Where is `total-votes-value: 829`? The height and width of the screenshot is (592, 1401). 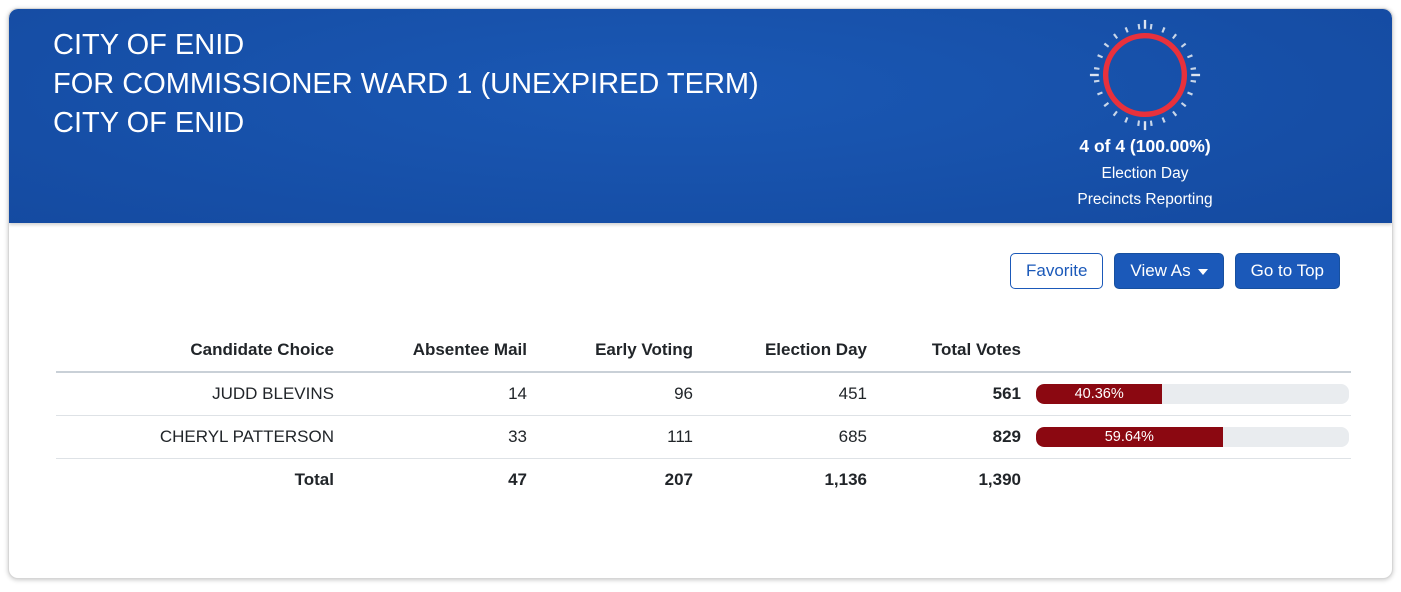 total-votes-value: 829 is located at coordinates (944, 437).